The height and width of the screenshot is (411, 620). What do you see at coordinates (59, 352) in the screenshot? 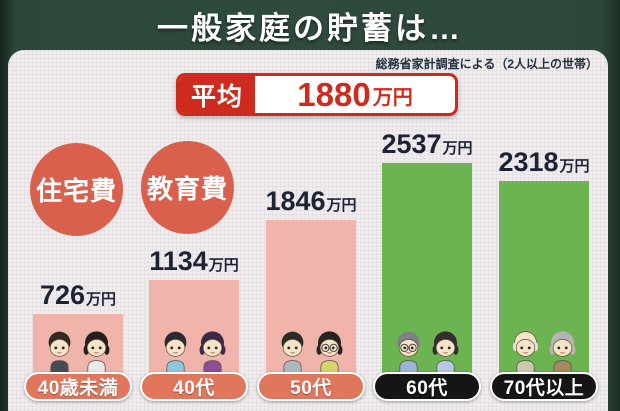
I see `young-man-figure` at bounding box center [59, 352].